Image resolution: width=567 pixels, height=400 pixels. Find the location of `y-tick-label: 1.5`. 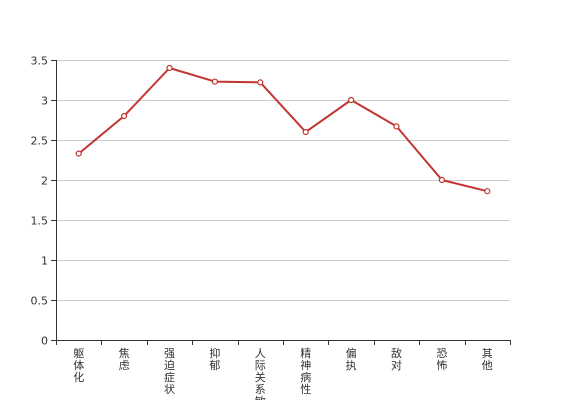

y-tick-label: 1.5 is located at coordinates (40, 221).